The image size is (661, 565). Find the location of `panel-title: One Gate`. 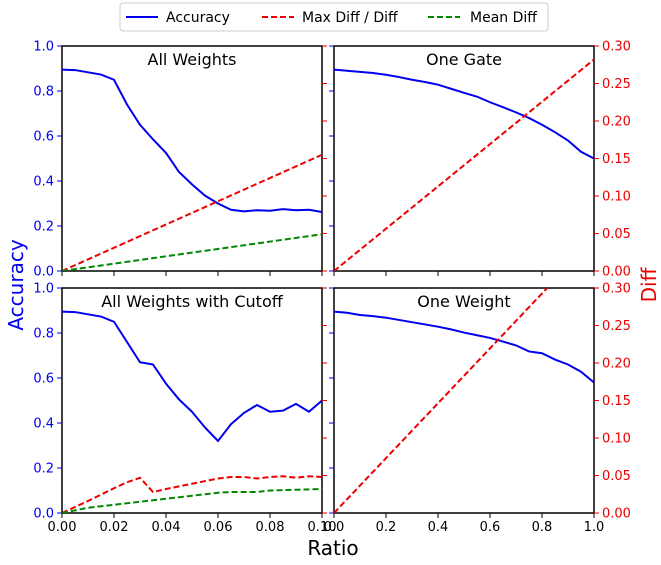

panel-title: One Gate is located at coordinates (464, 59).